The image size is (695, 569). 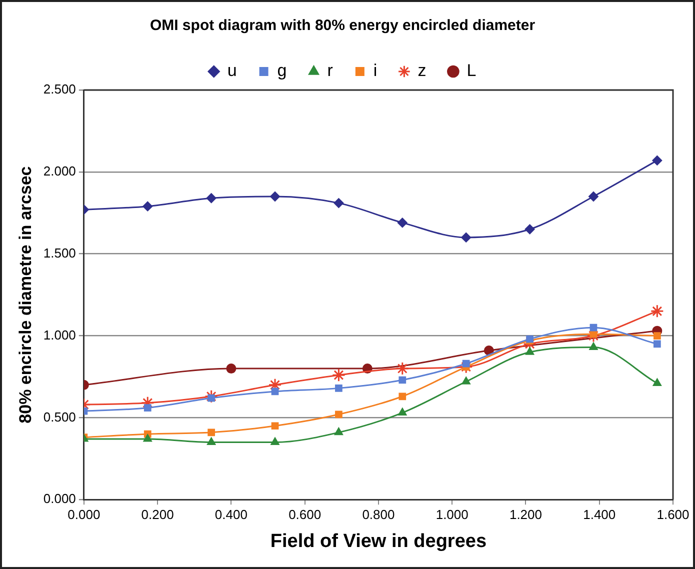 I want to click on legend-label: r, so click(x=330, y=70).